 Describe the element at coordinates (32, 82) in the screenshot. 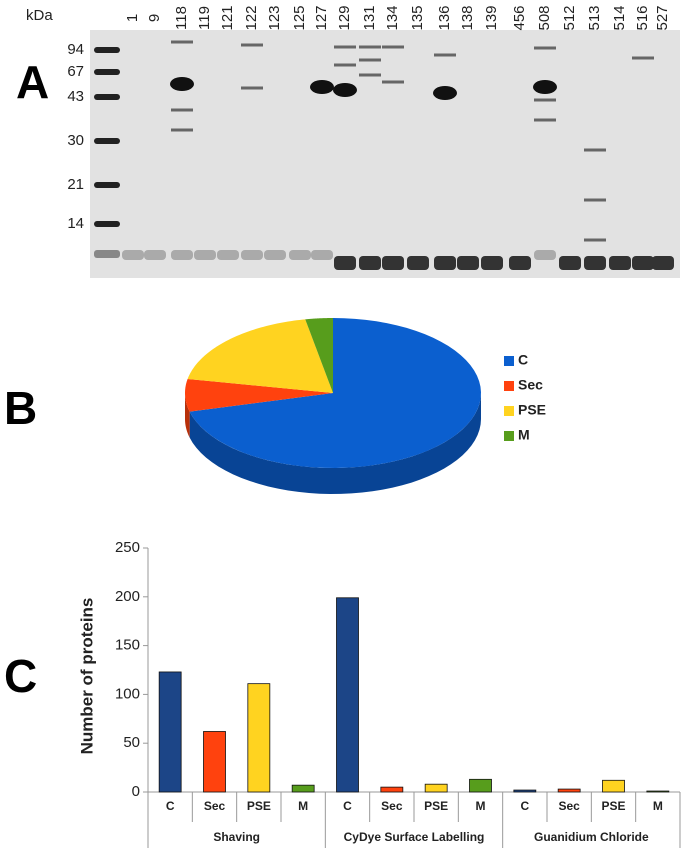

I see `panel-label: A` at that location.